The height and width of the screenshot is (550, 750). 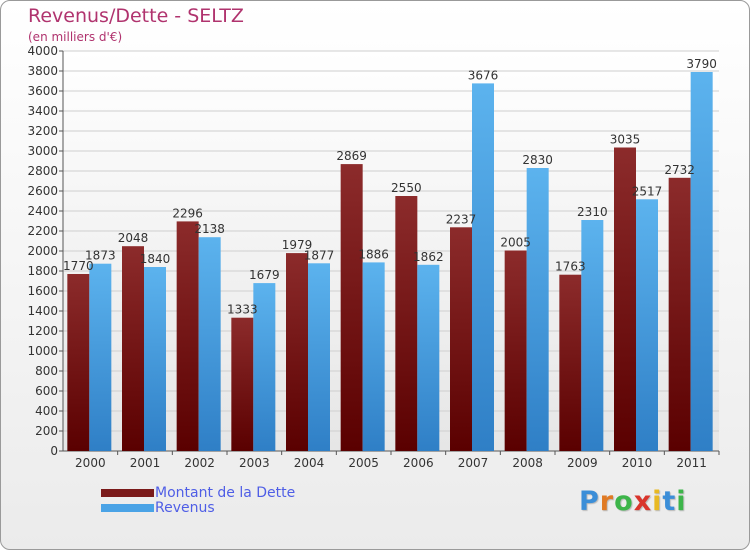 I want to click on data-label-revenue: 1679, so click(x=264, y=275).